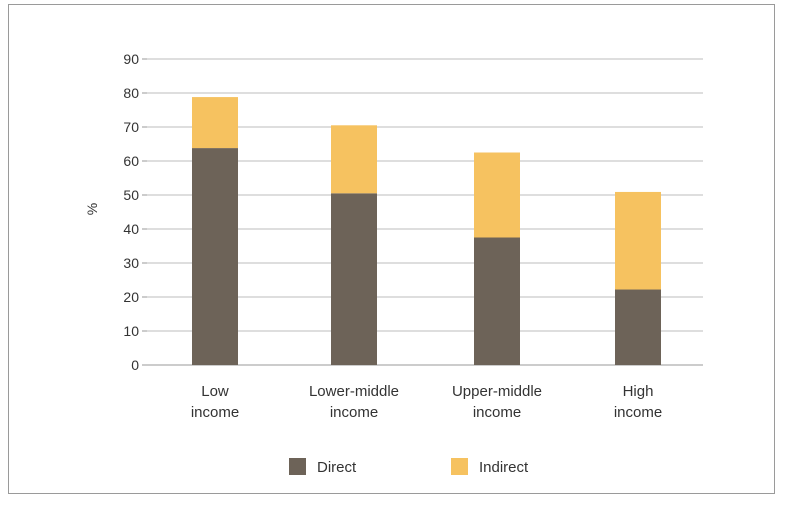  Describe the element at coordinates (459, 466) in the screenshot. I see `legend-swatch-indirect` at that location.